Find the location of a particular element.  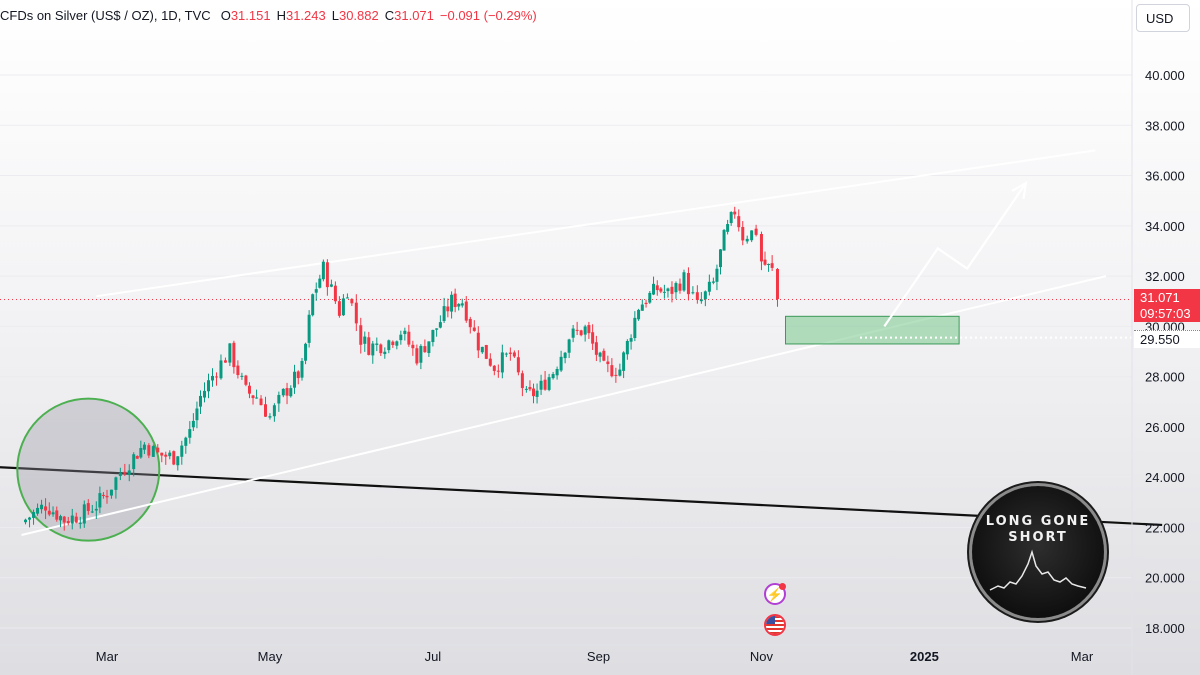

x-tick-label: Mar is located at coordinates (1082, 656).